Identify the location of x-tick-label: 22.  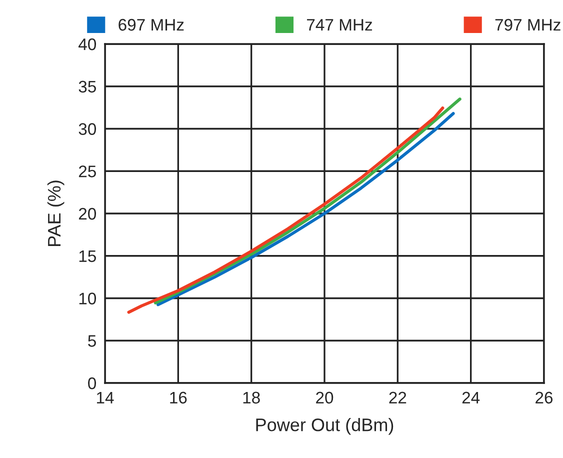
(397, 398).